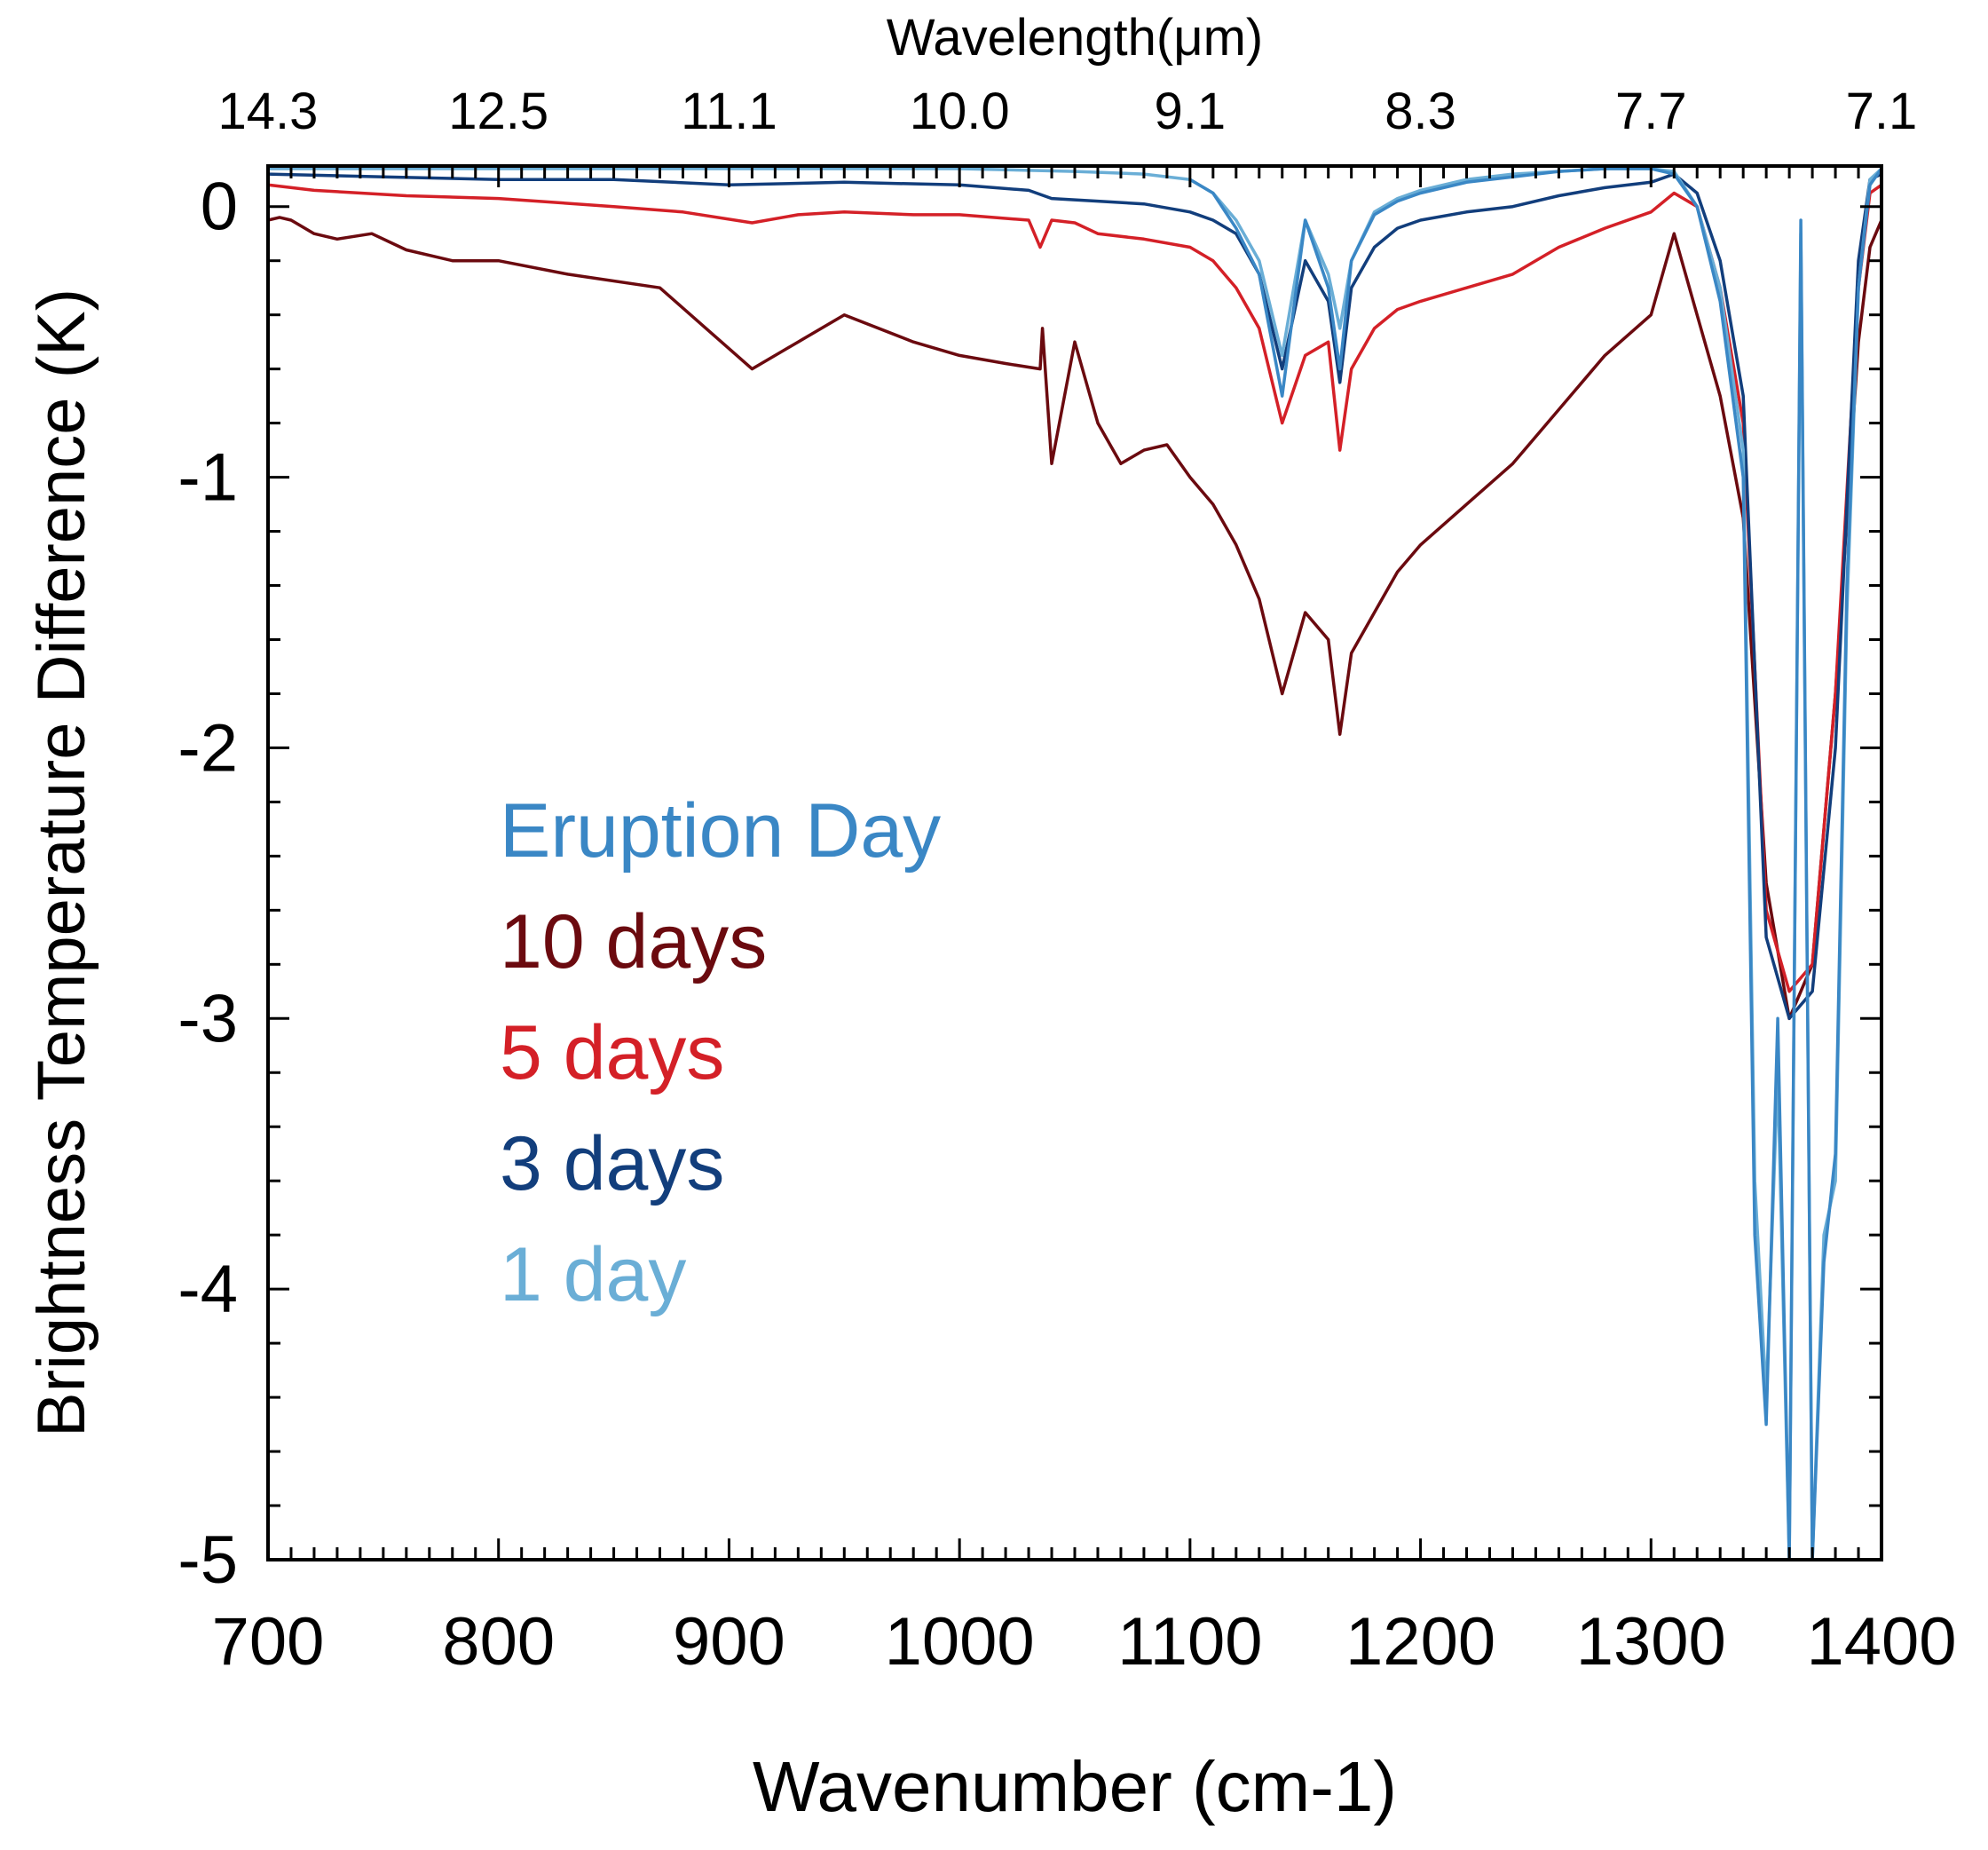 The image size is (1988, 1850). Describe the element at coordinates (729, 1642) in the screenshot. I see `x-tick-label: 900` at that location.